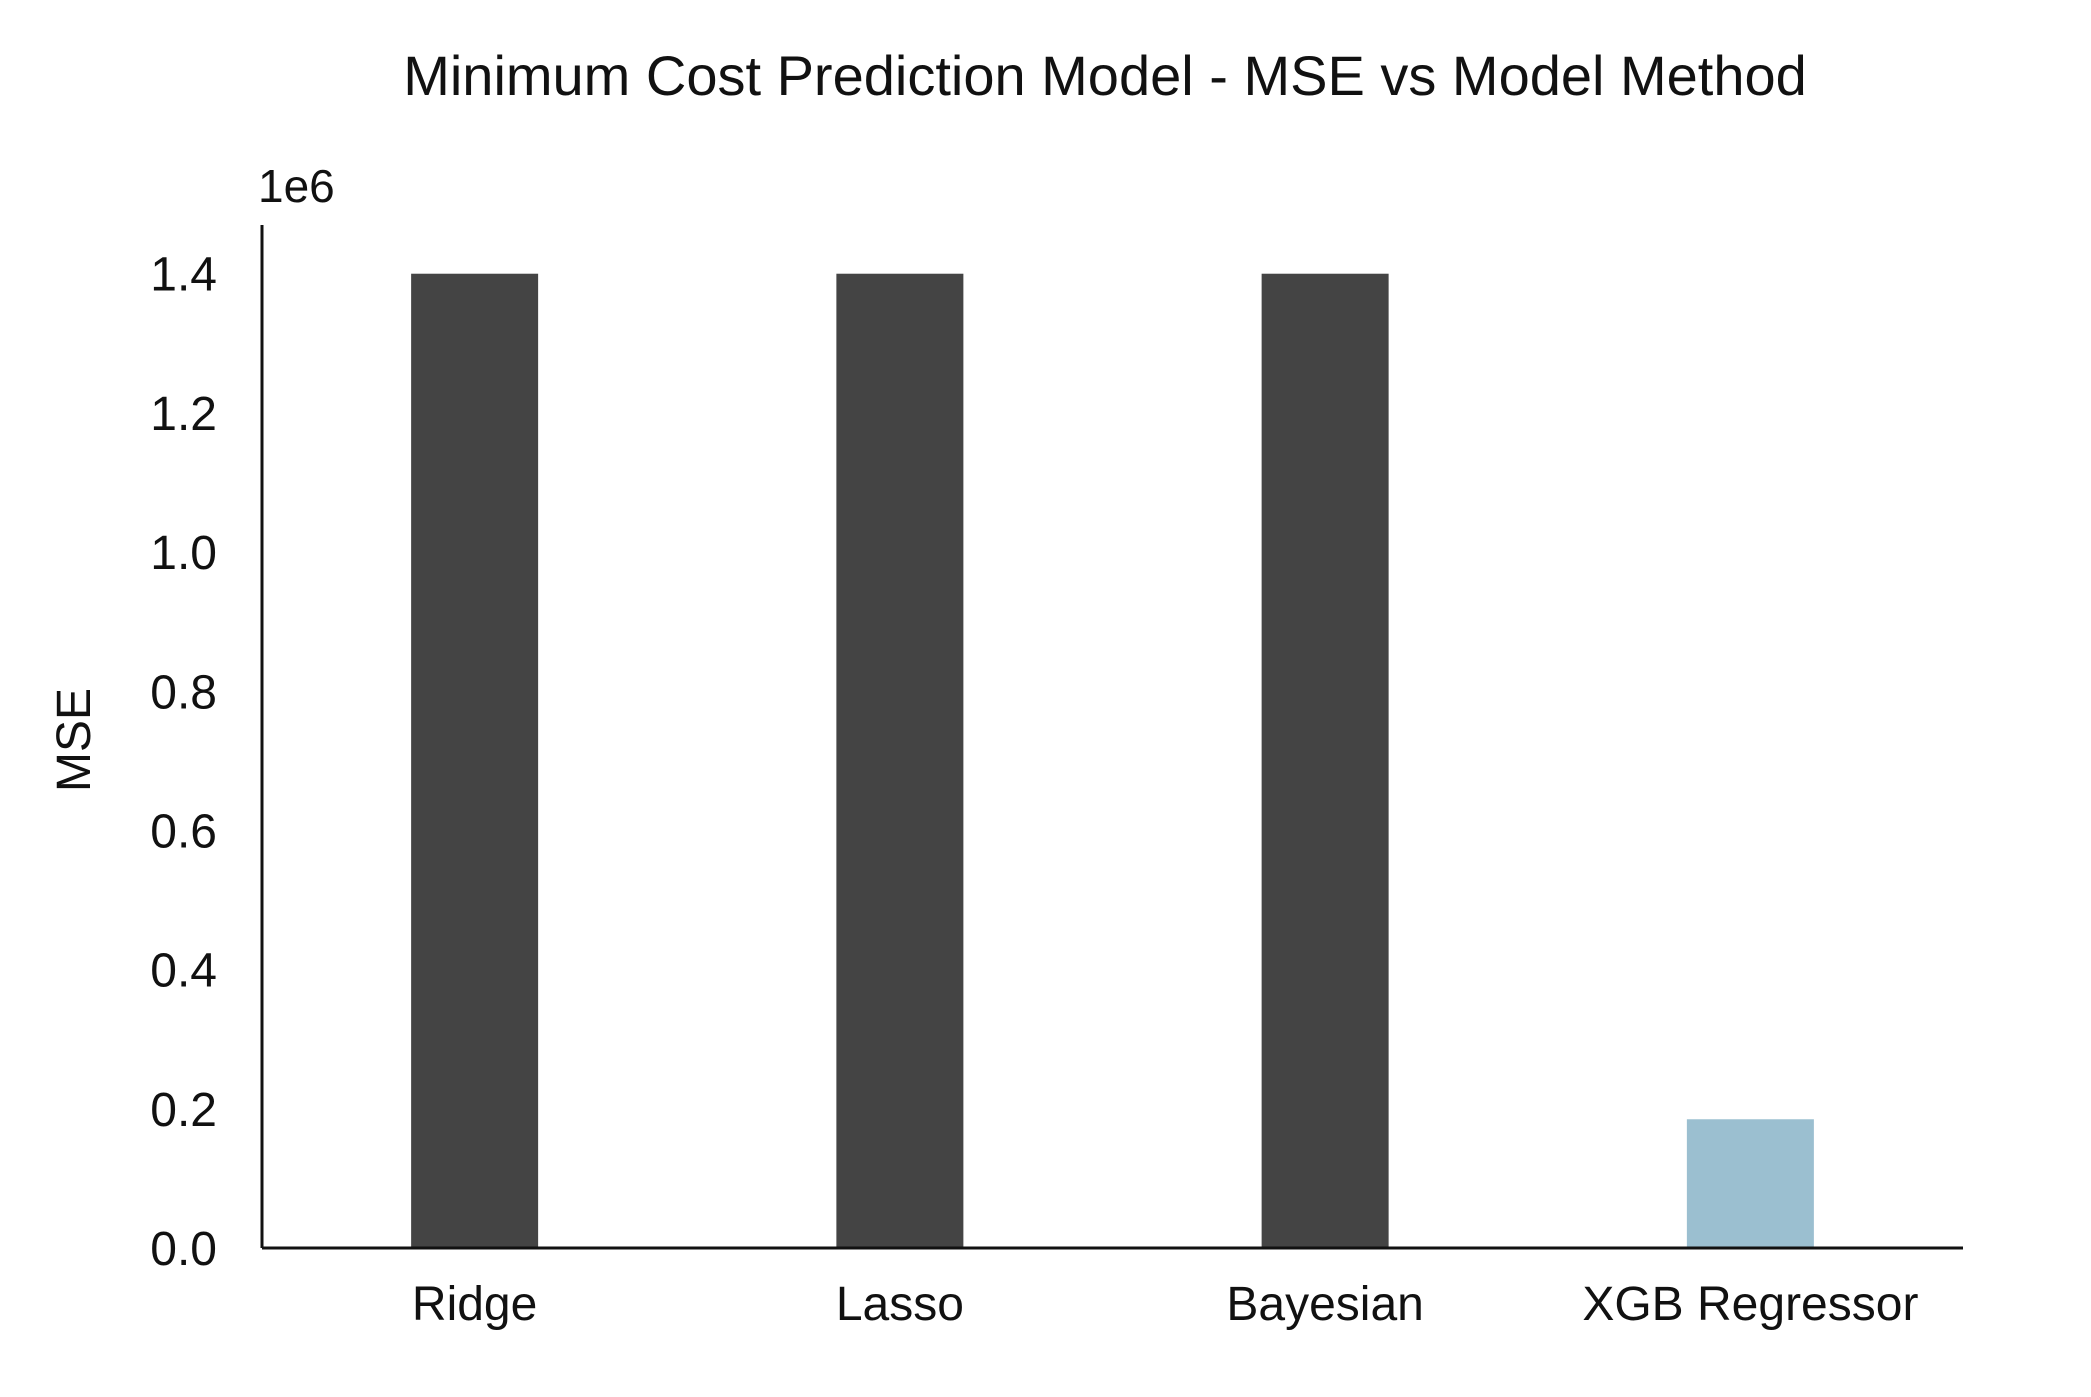 This screenshot has width=2091, height=1397. Describe the element at coordinates (1165, 1304) in the screenshot. I see `x-tick-labels: Ridge Lasso Bayesian XGB Regressor` at that location.